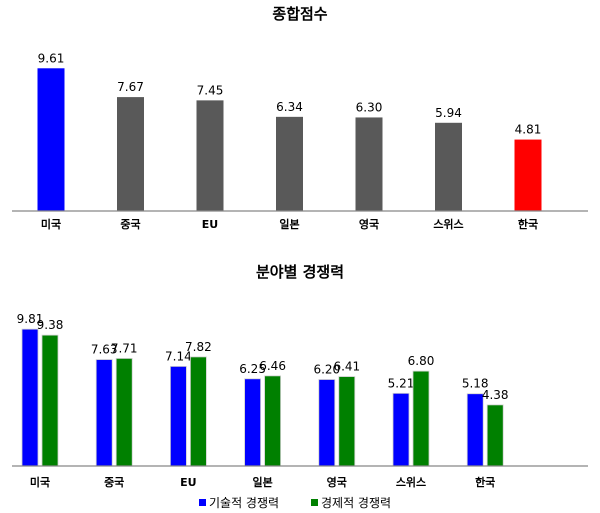  Describe the element at coordinates (326, 370) in the screenshot. I see `data-label: 6.20` at that location.